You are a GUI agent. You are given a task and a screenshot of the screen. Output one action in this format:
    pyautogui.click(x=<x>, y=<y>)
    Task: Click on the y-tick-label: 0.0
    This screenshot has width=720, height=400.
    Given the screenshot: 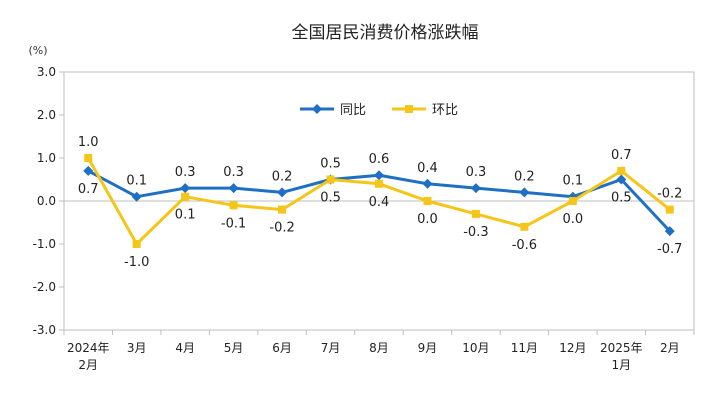 What is the action you would take?
    pyautogui.click(x=46, y=201)
    